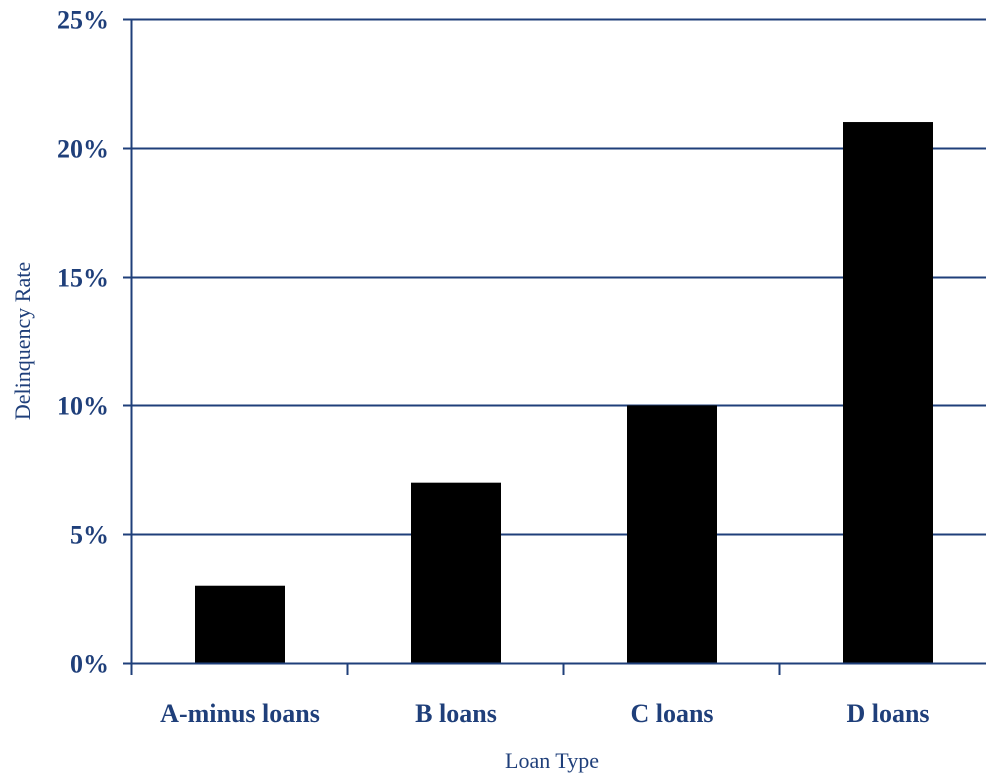 This screenshot has height=775, width=986. I want to click on y-axis-title: Delinquency Rate, so click(22, 341).